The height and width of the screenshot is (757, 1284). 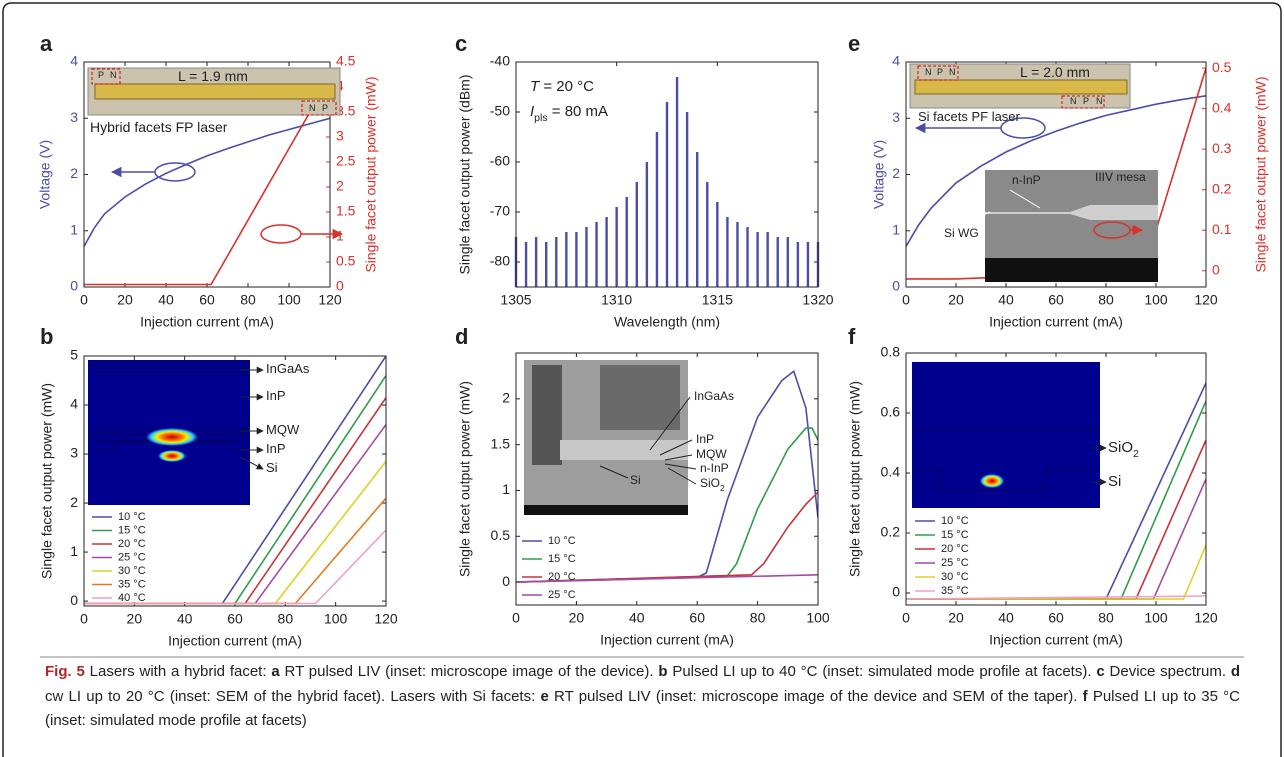 What do you see at coordinates (461, 43) in the screenshot?
I see `panel-letter: c` at bounding box center [461, 43].